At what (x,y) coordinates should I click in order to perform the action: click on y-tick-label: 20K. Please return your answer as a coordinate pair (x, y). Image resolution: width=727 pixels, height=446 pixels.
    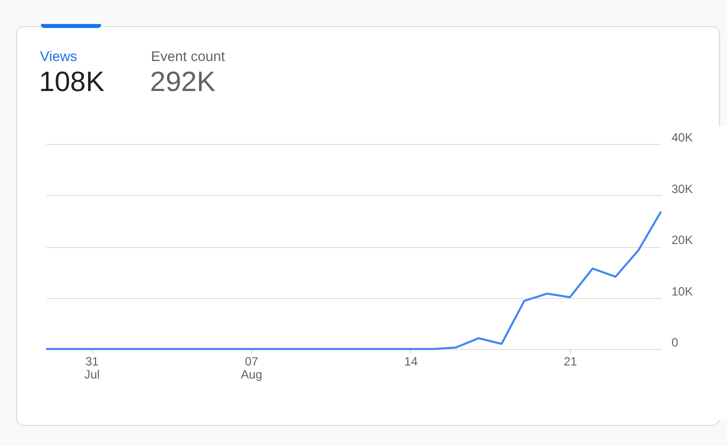
    Looking at the image, I should click on (682, 240).